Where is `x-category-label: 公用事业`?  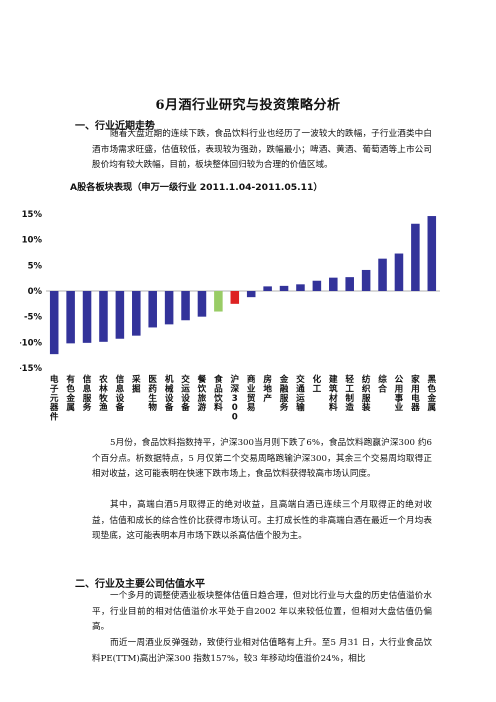
x-category-label: 公用事业 is located at coordinates (399, 393).